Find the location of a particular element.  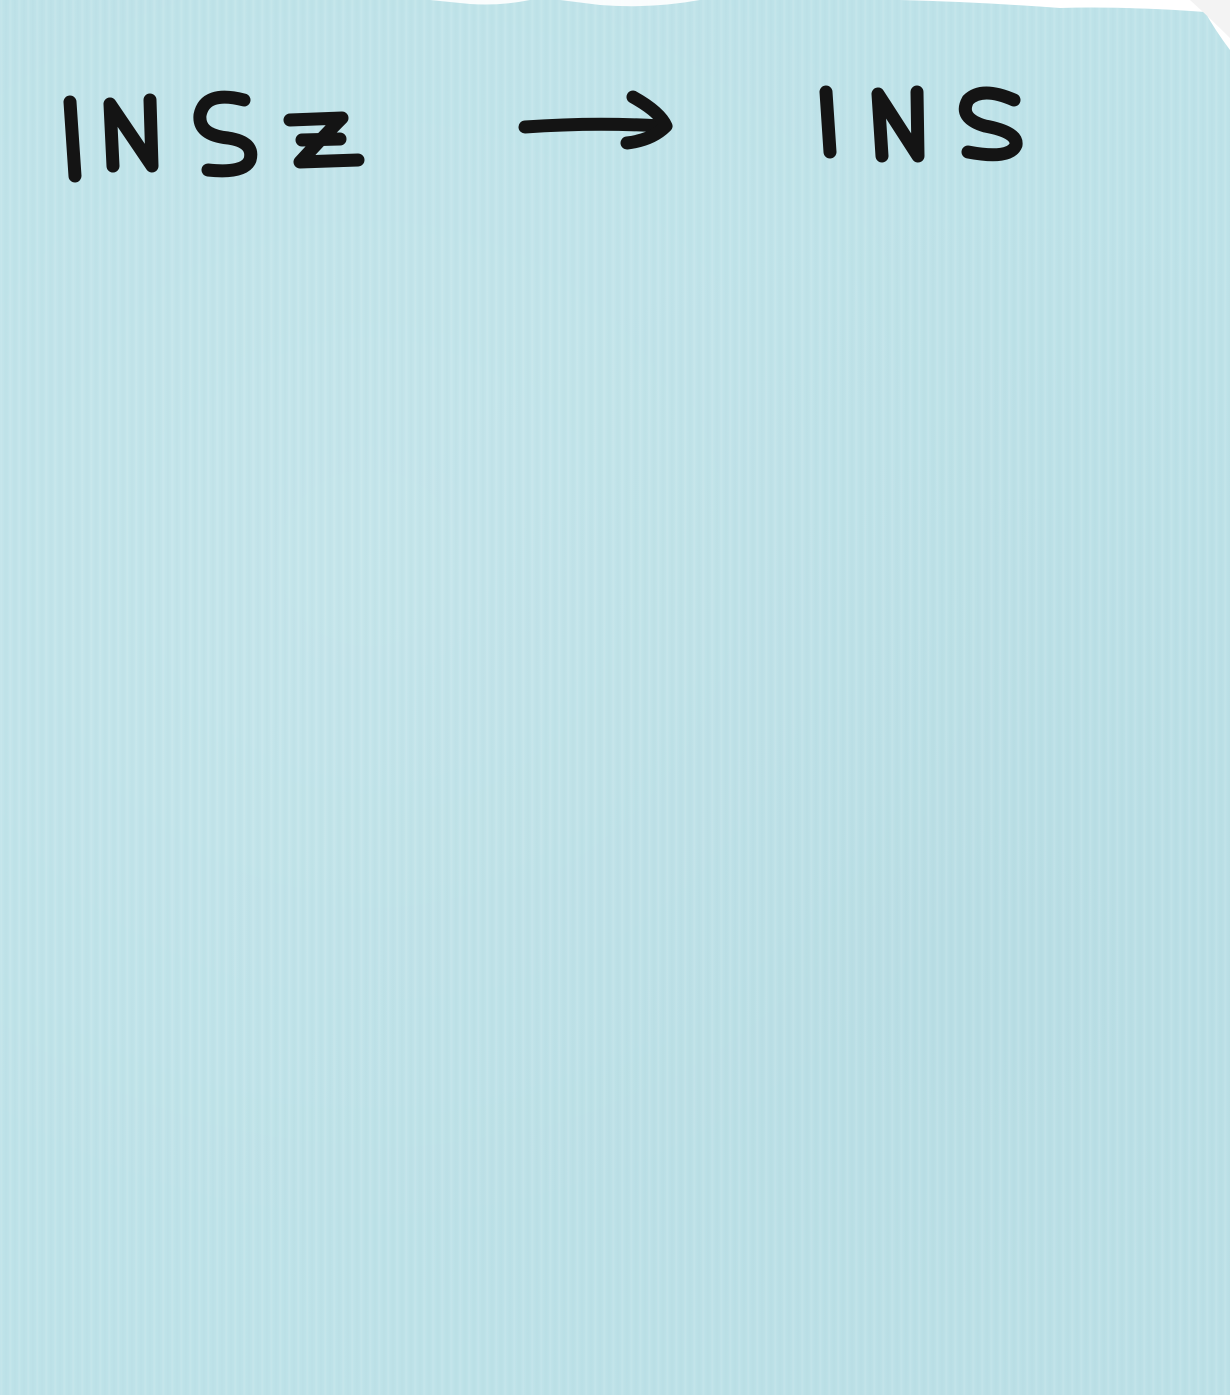

left-word is located at coordinates (214, 136).